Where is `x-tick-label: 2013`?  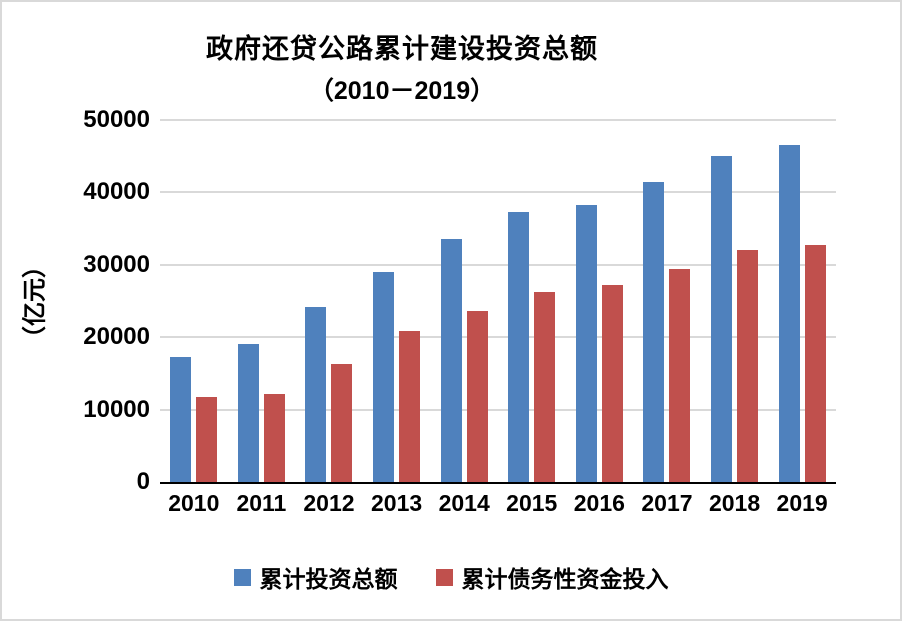 x-tick-label: 2013 is located at coordinates (396, 503).